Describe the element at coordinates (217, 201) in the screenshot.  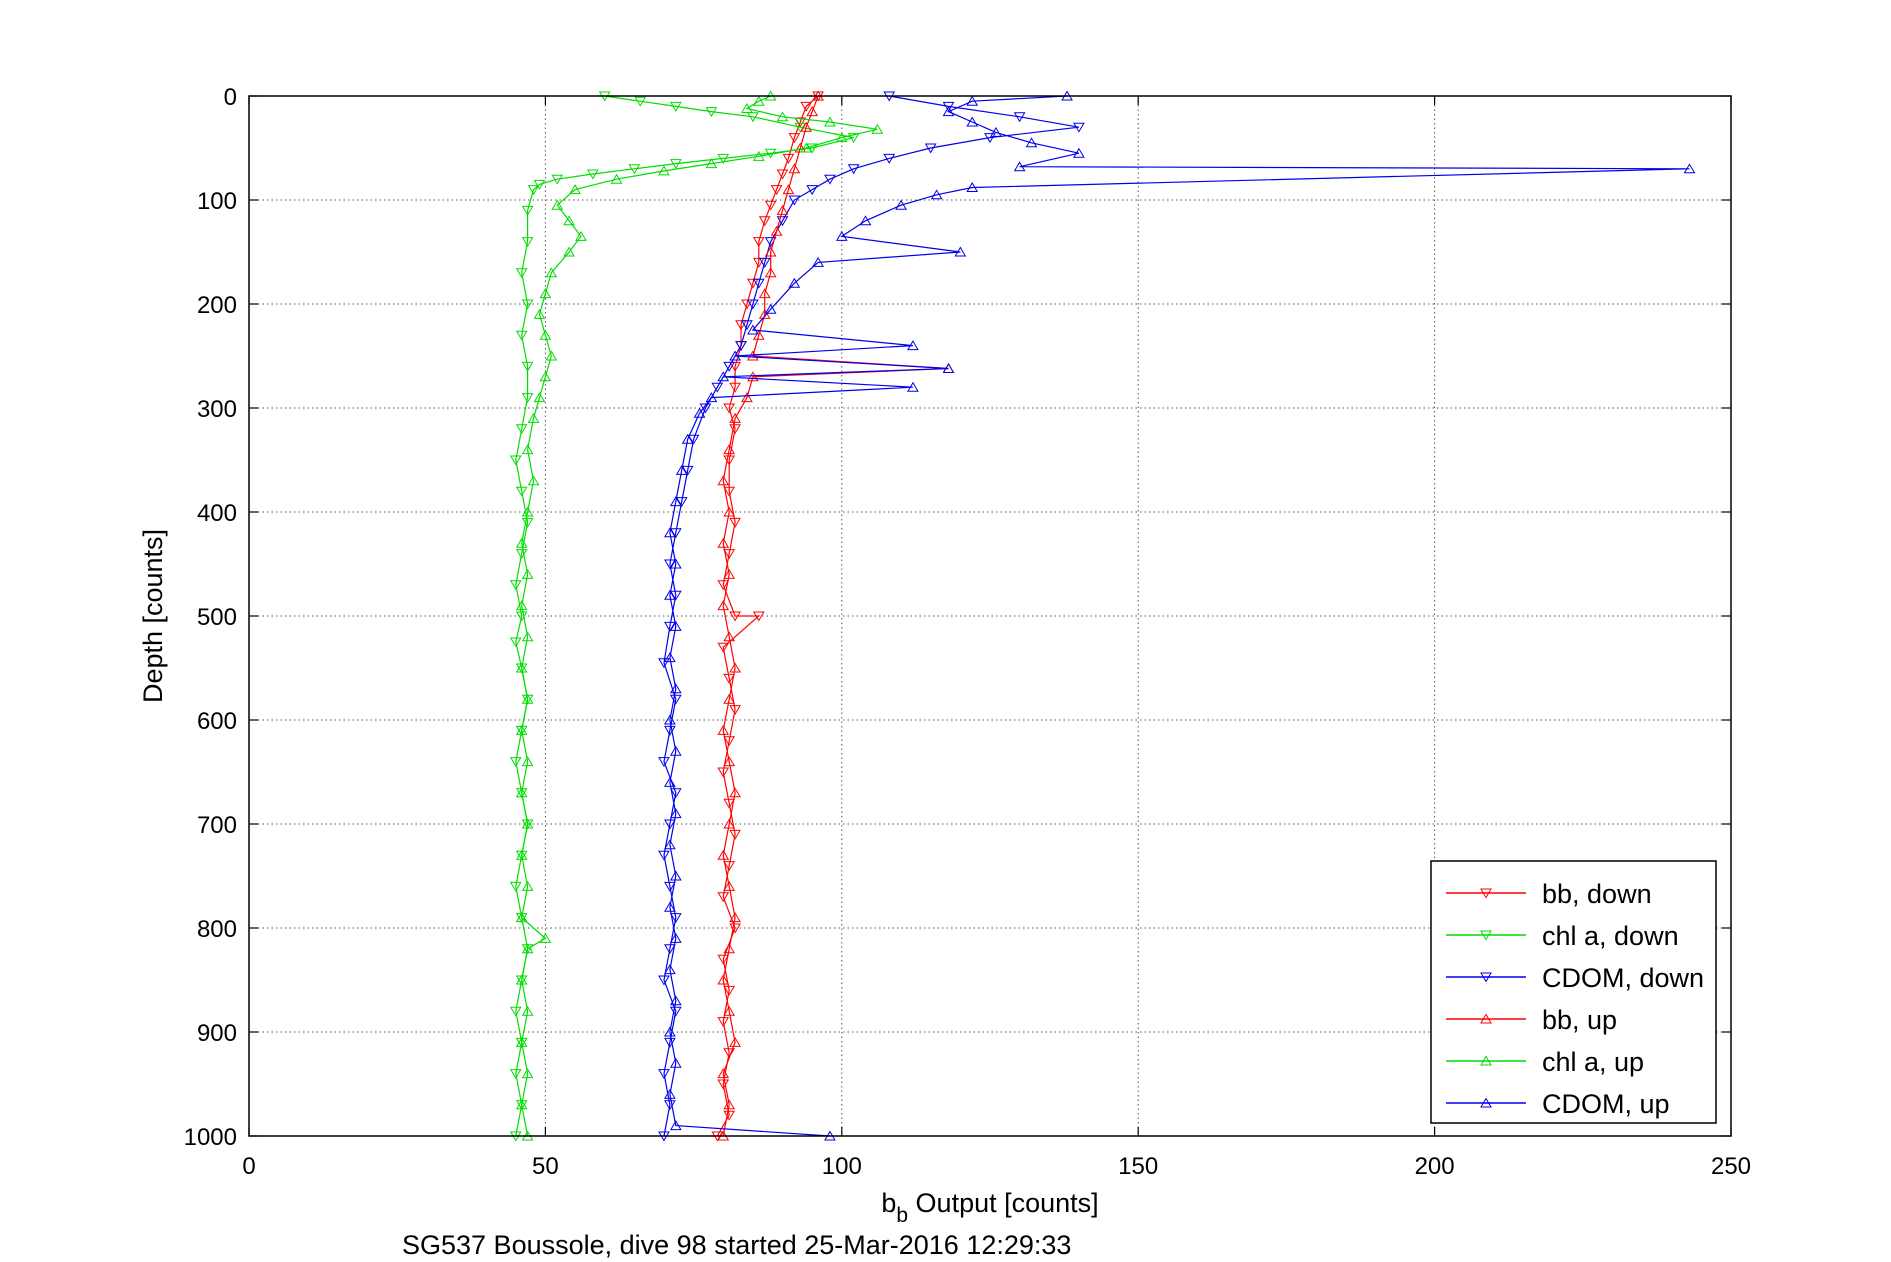
I see `y-tick-label: 100` at that location.